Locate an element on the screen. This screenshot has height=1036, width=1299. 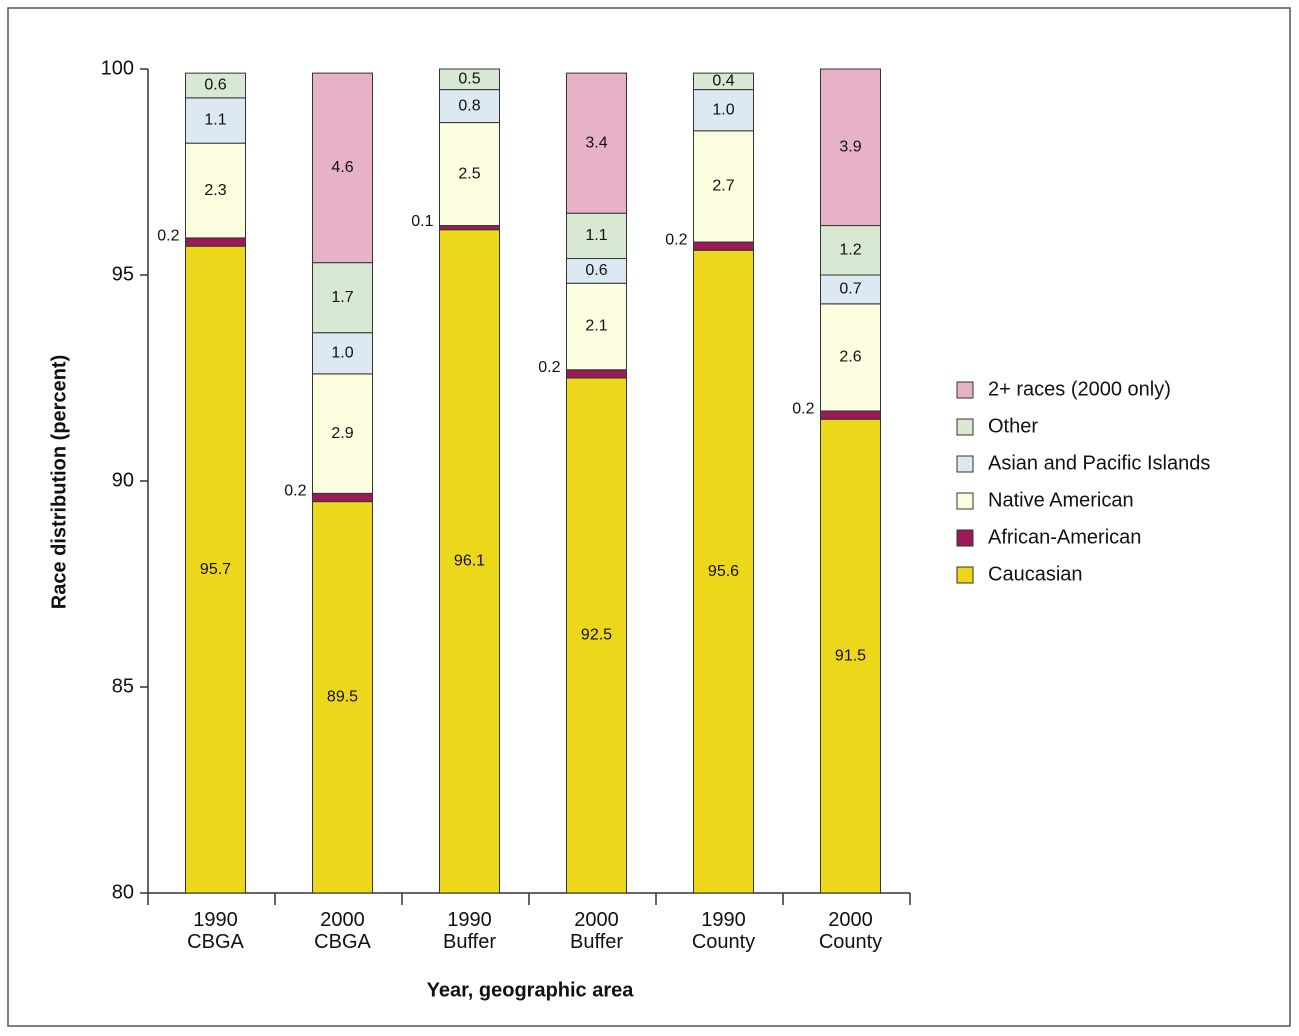
y-tick-label: 100 is located at coordinates (117, 68).